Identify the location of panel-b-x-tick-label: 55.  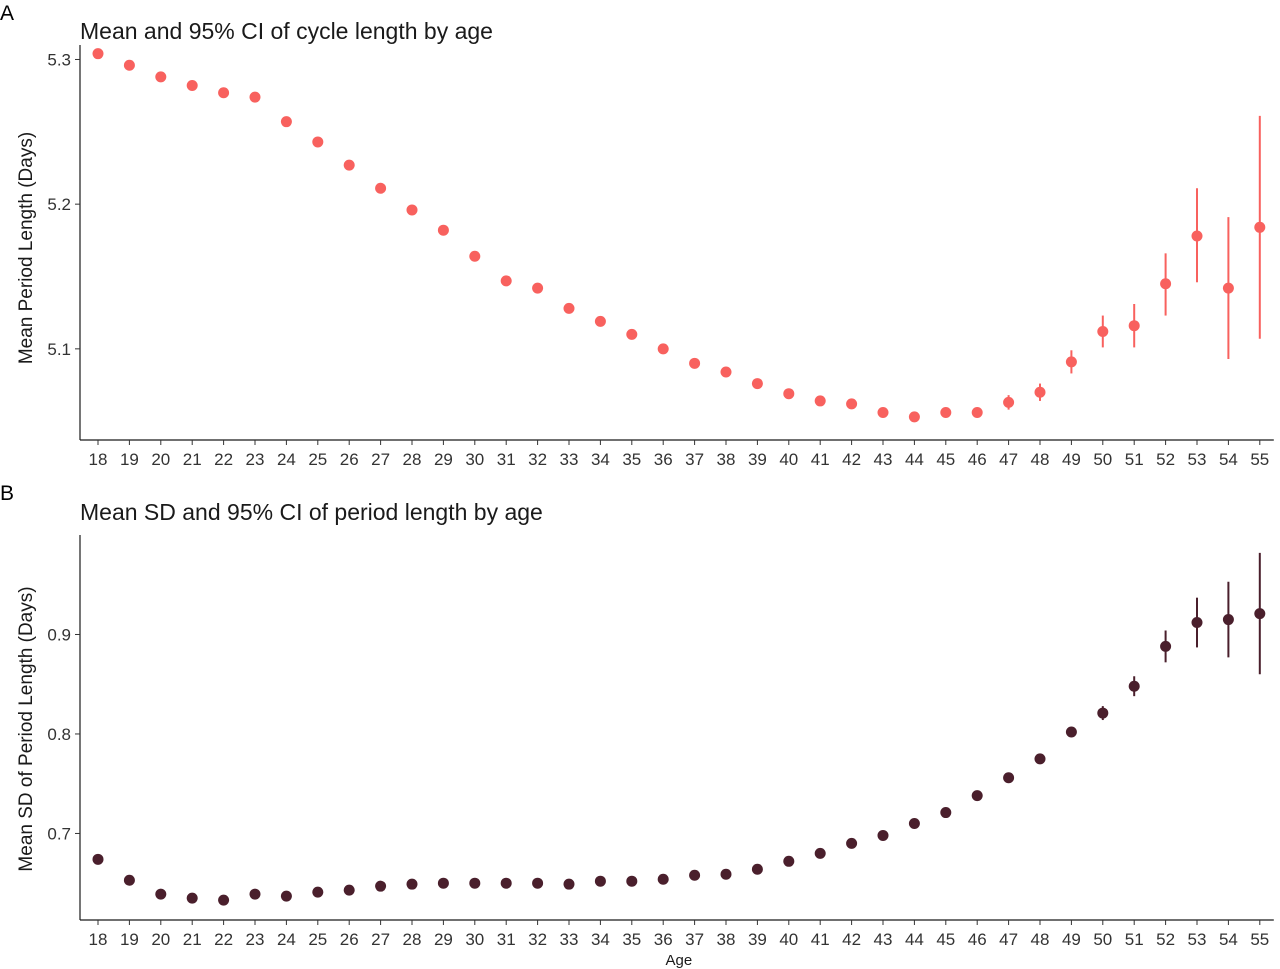
(1259, 939).